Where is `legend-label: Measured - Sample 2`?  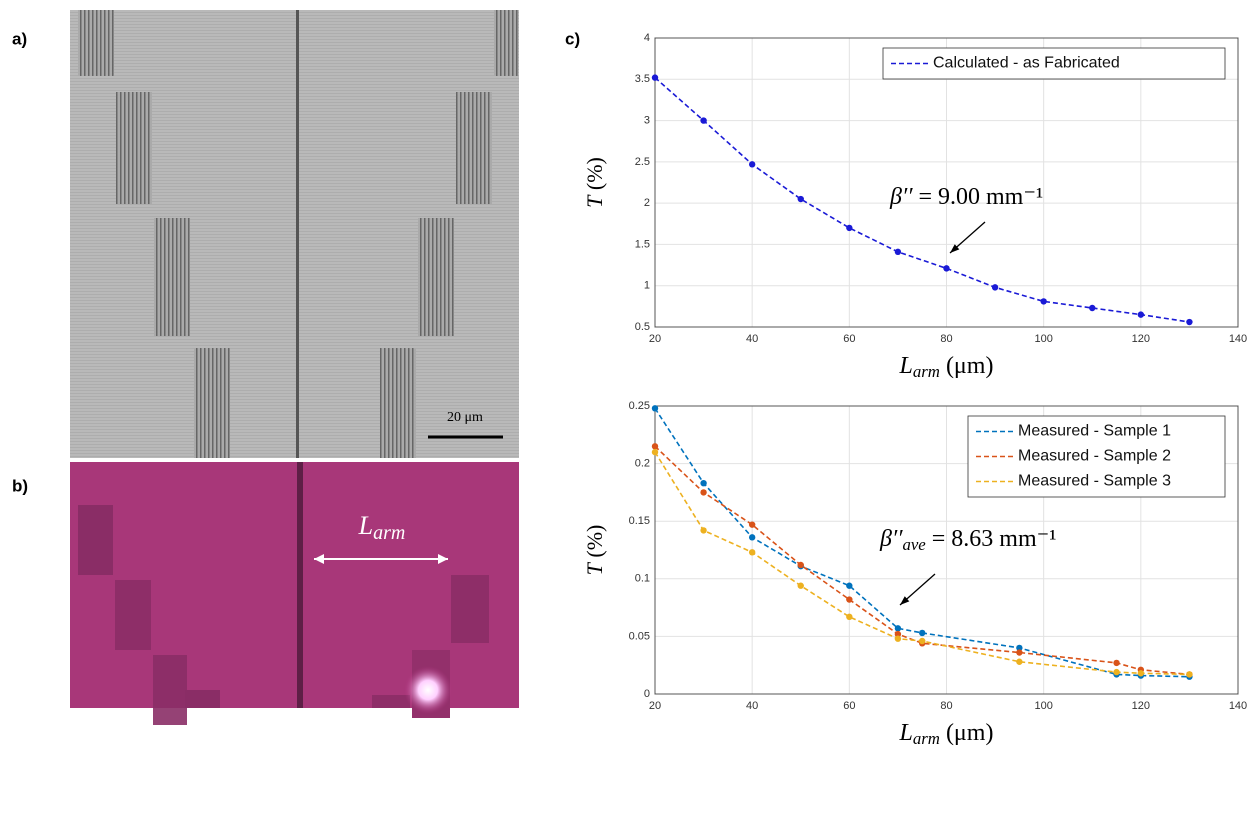
legend-label: Measured - Sample 2 is located at coordinates (1094, 456).